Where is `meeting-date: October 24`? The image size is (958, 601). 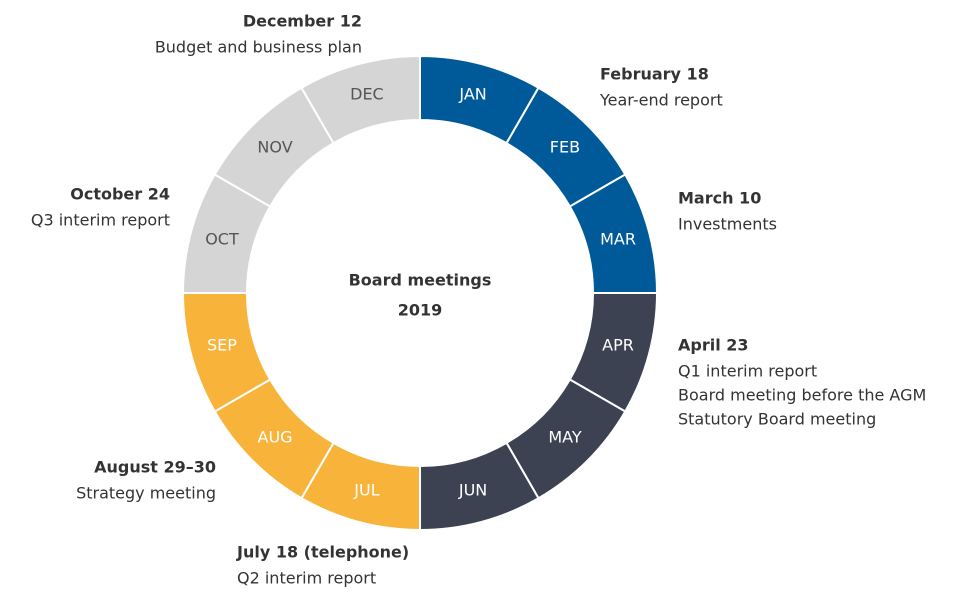 meeting-date: October 24 is located at coordinates (120, 194).